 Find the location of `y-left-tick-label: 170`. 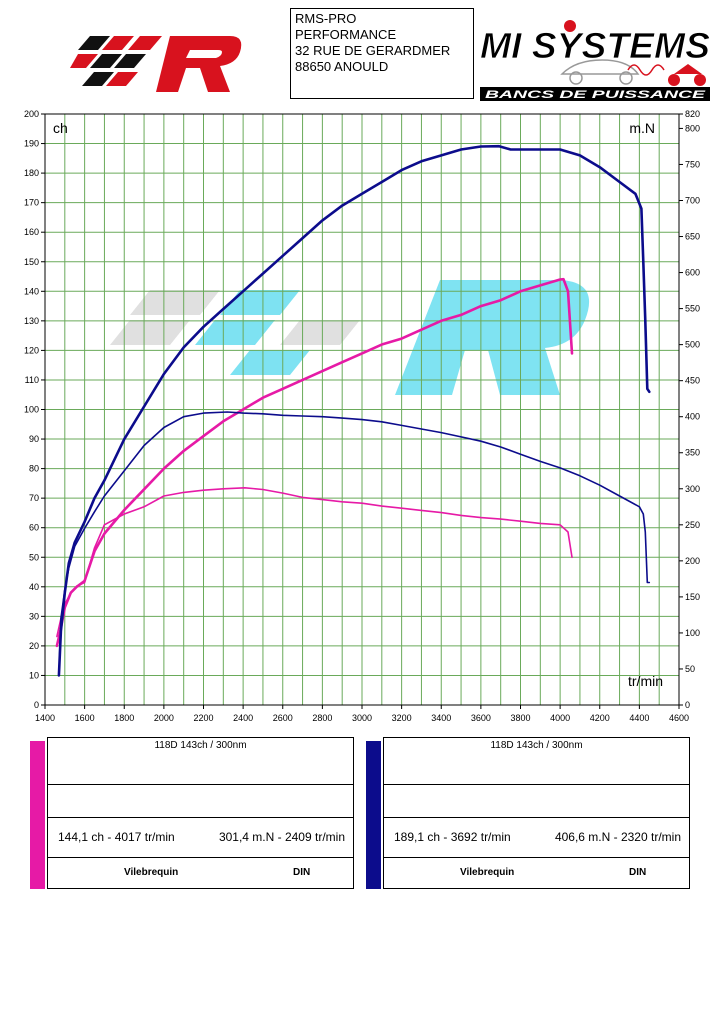

y-left-tick-label: 170 is located at coordinates (31, 203).